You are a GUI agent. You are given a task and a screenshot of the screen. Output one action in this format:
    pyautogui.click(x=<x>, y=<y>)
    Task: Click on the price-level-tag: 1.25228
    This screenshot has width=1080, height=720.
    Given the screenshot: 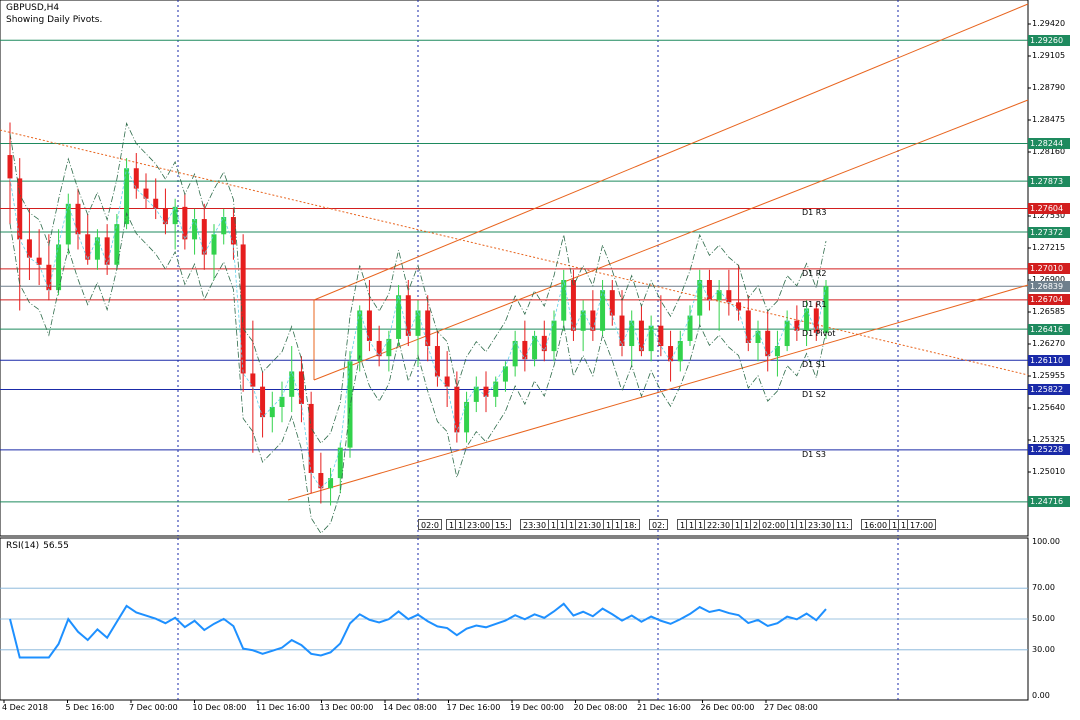 What is the action you would take?
    pyautogui.click(x=1049, y=450)
    